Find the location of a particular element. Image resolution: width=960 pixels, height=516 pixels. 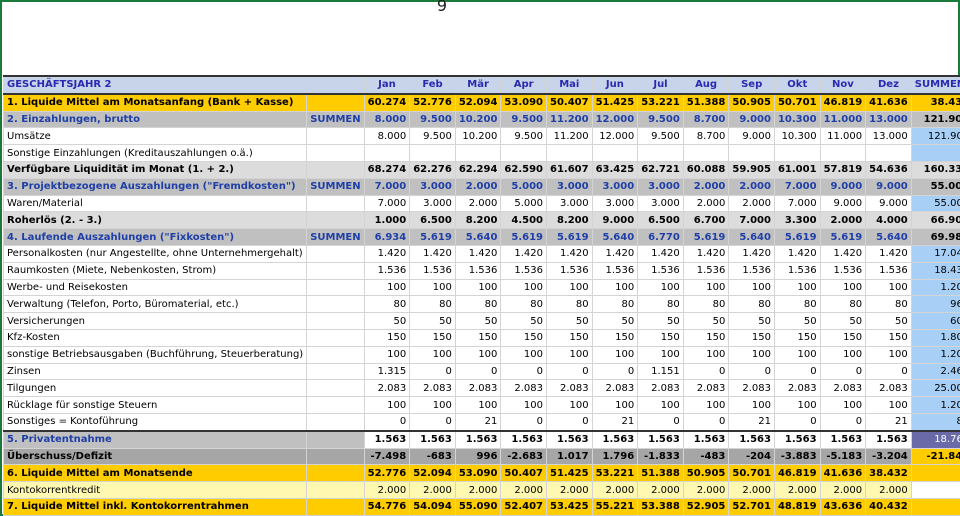

month-value: -7.498 is located at coordinates (387, 456).